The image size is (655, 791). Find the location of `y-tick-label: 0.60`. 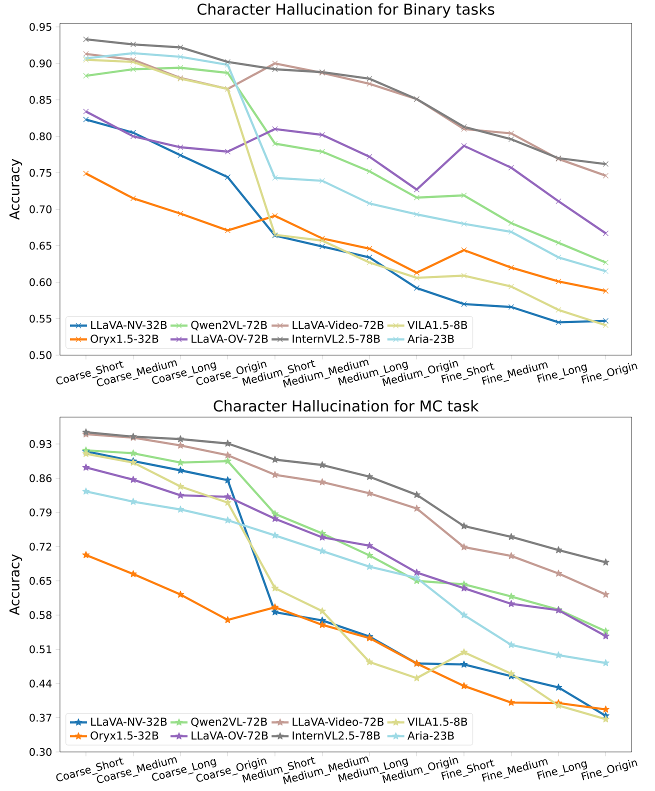

y-tick-label: 0.60 is located at coordinates (41, 282).